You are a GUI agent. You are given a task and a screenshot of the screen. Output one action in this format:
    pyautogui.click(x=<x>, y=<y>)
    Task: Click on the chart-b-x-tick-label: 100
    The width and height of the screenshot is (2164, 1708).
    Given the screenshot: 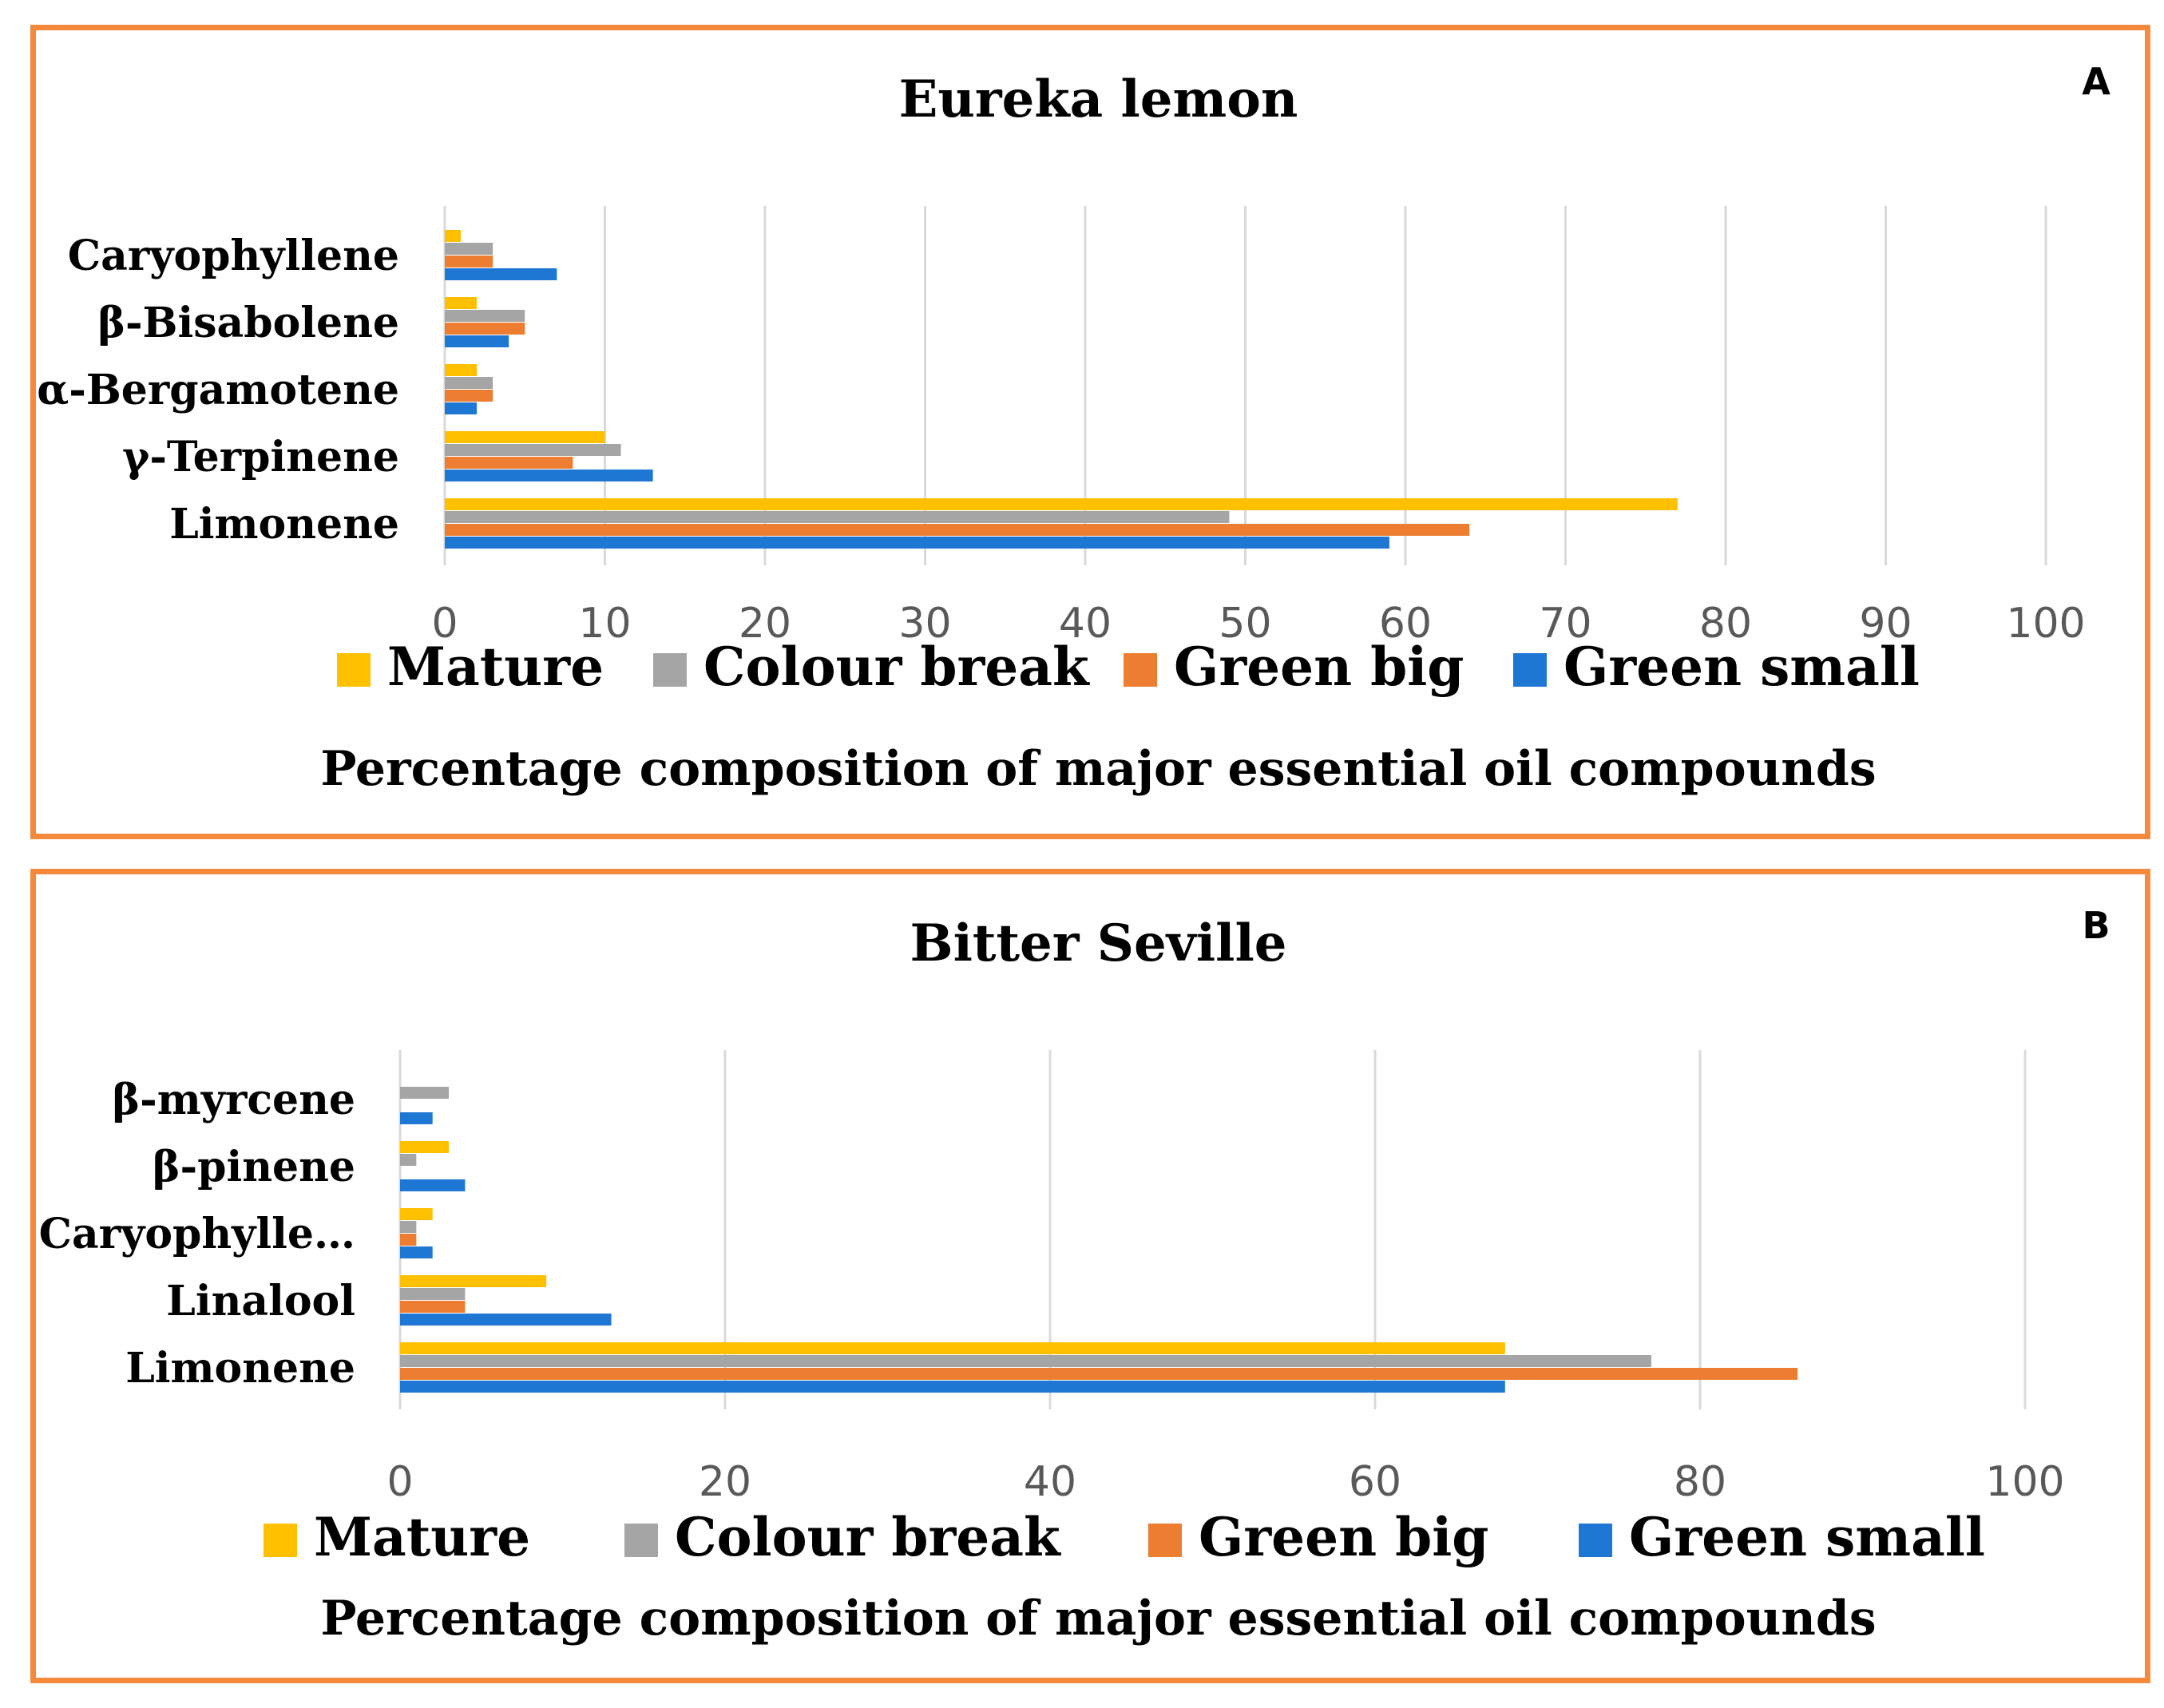 What is the action you would take?
    pyautogui.click(x=2024, y=1482)
    